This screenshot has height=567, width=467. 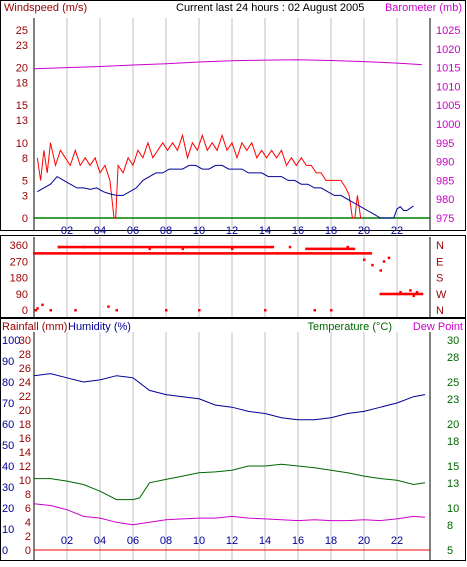 What do you see at coordinates (22, 69) in the screenshot?
I see `windspeed-tick-20: 20` at bounding box center [22, 69].